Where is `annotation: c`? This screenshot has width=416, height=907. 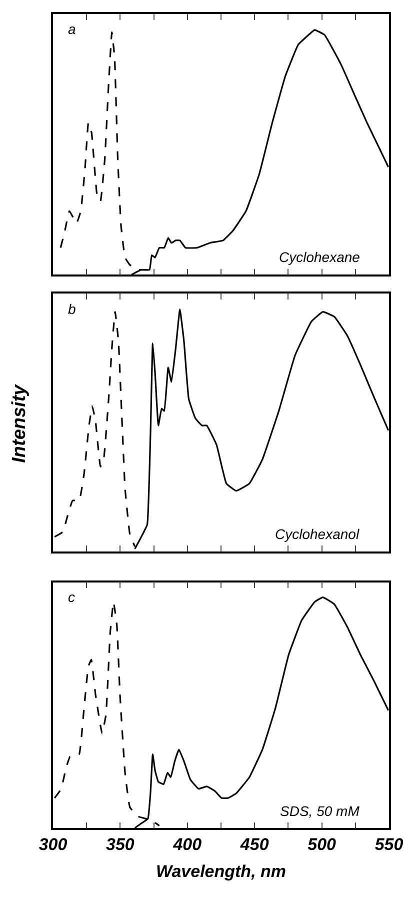 annotation: c is located at coordinates (71, 597).